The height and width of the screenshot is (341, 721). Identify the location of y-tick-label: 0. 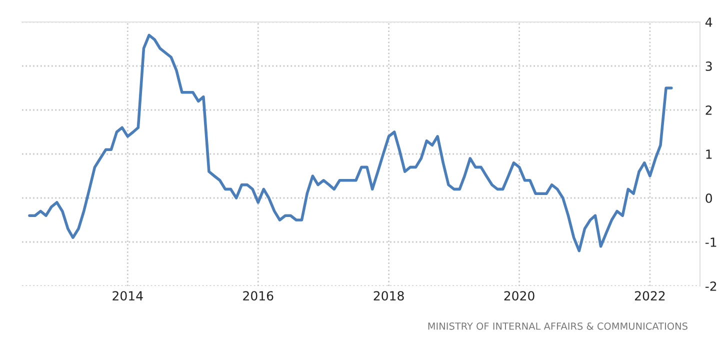
(709, 198).